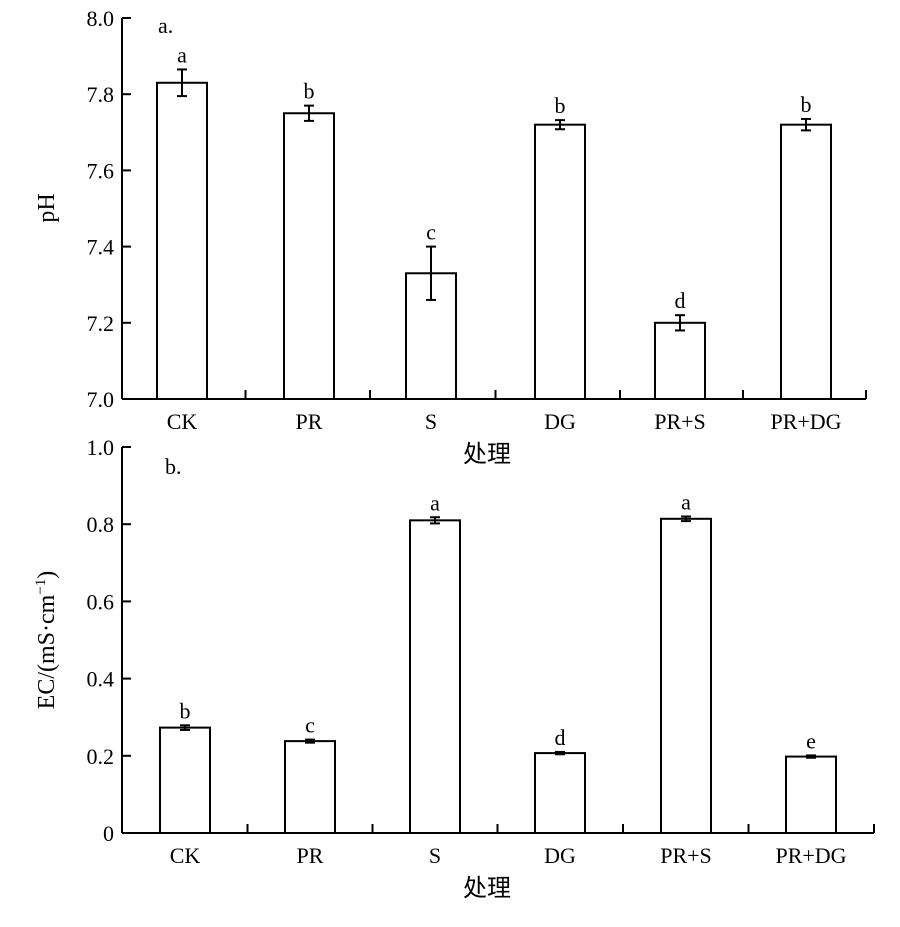 The height and width of the screenshot is (927, 900). Describe the element at coordinates (47, 575) in the screenshot. I see `y-axis-title-ec-close: )` at that location.